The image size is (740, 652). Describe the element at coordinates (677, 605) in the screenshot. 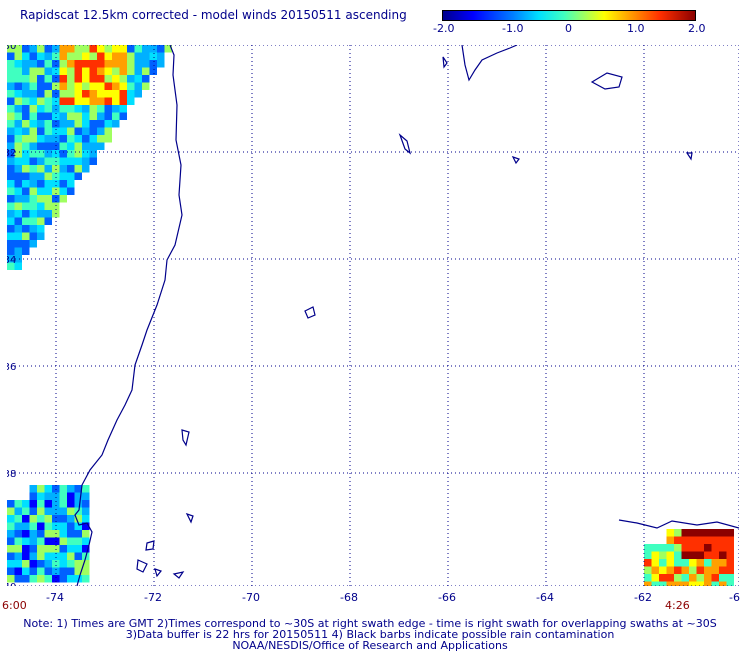

I see `time-right: 4:26` at that location.